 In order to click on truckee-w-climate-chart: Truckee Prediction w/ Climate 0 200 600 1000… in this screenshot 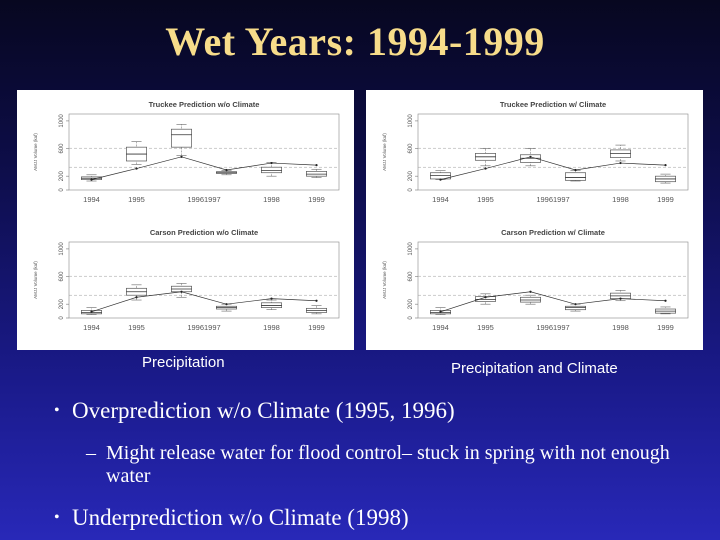, I will do `click(535, 152)`.